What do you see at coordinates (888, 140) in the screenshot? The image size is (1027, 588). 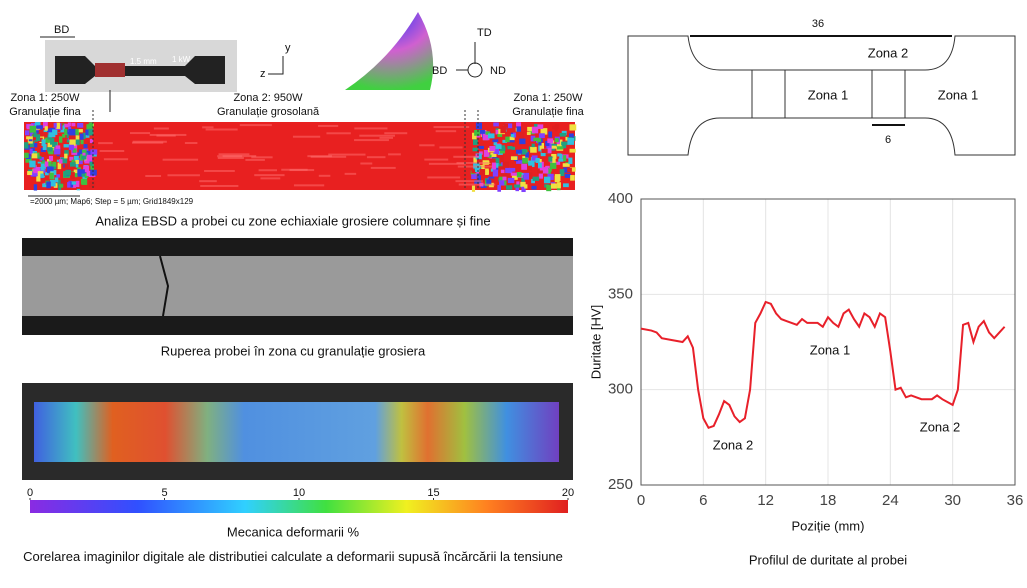 I see `dimension: 6` at bounding box center [888, 140].